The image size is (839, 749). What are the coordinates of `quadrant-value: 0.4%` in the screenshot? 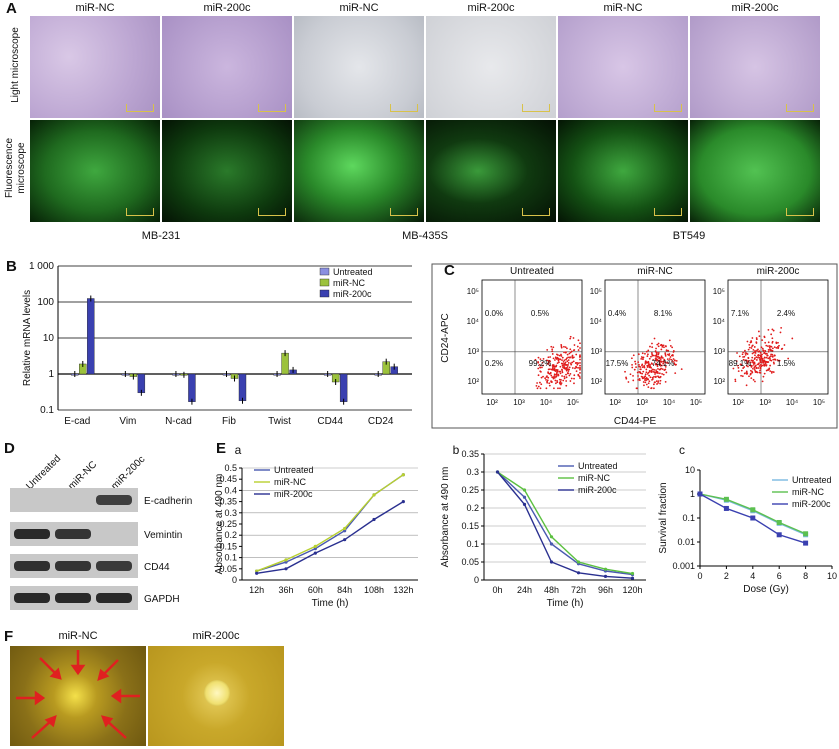 It's located at (617, 313).